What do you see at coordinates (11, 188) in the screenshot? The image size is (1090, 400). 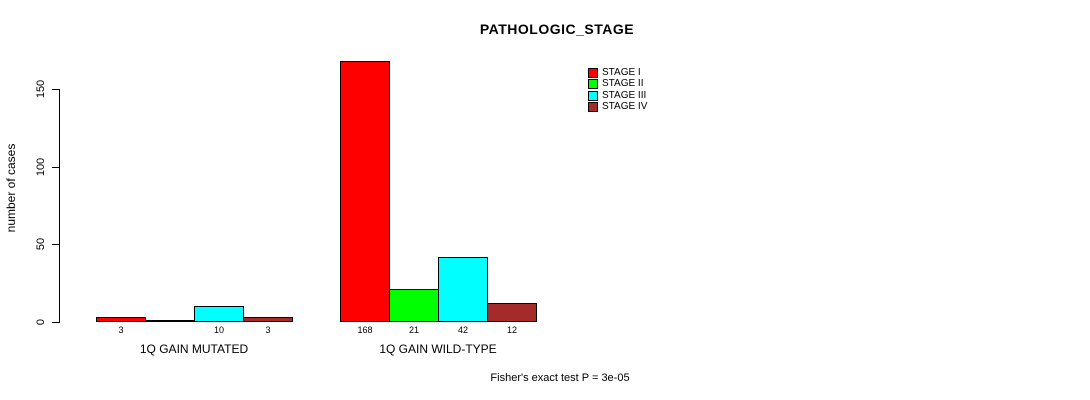 I see `y-axis-label: number of cases` at bounding box center [11, 188].